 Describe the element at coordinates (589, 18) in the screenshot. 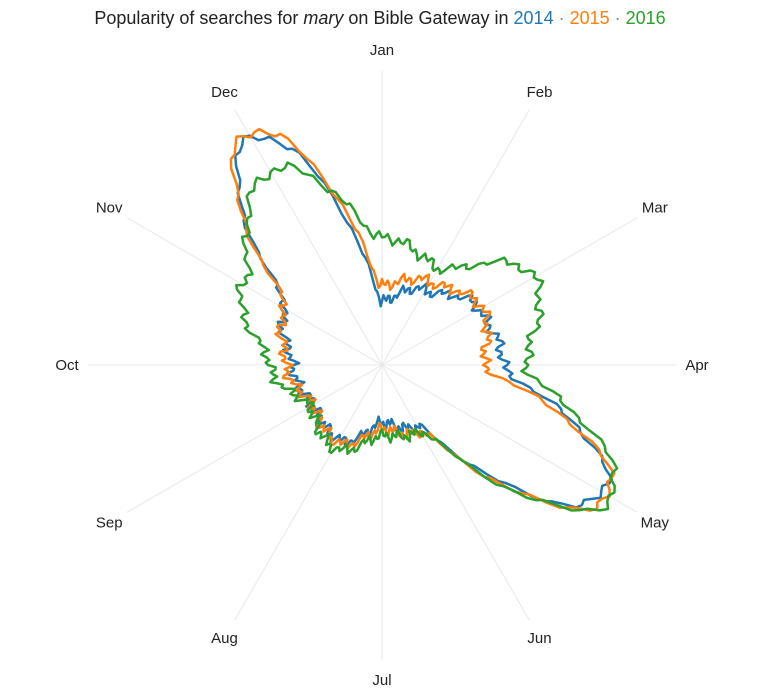

I see `title-year-2015: 2015` at that location.